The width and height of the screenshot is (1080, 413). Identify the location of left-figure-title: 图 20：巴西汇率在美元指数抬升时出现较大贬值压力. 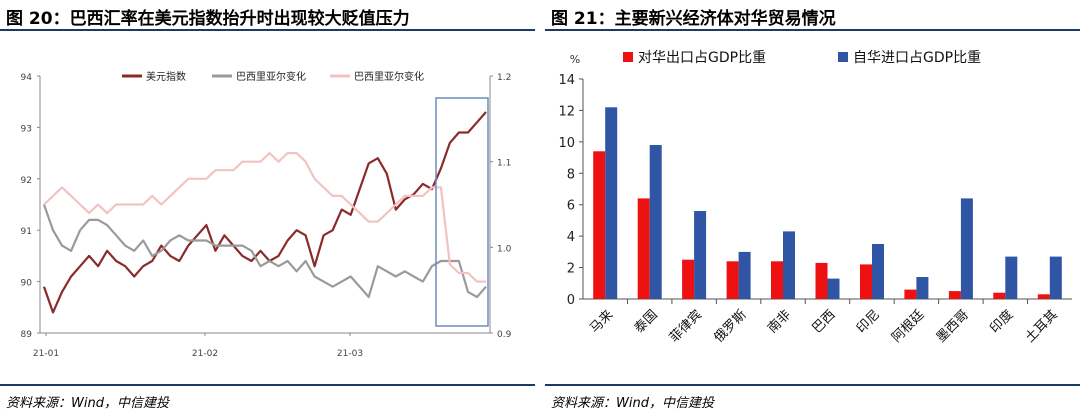
(208, 19).